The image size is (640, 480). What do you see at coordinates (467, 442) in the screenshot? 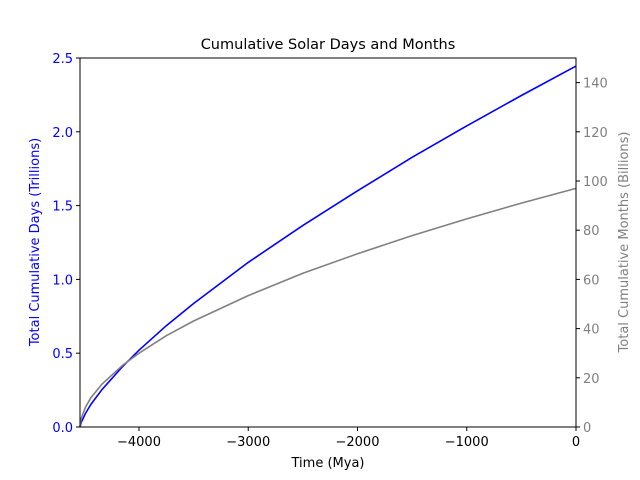
I see `x-tick-label: −1000` at bounding box center [467, 442].